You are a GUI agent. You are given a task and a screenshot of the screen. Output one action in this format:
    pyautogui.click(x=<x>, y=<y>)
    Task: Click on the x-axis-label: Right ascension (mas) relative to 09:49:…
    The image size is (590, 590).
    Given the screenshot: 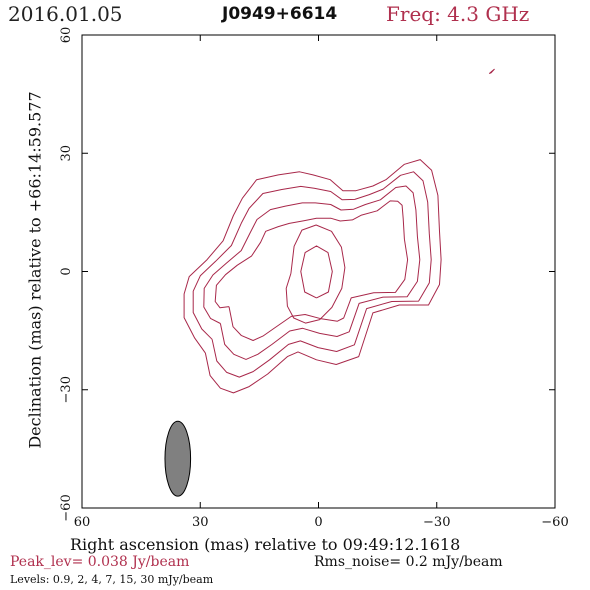 What is the action you would take?
    pyautogui.click(x=265, y=544)
    